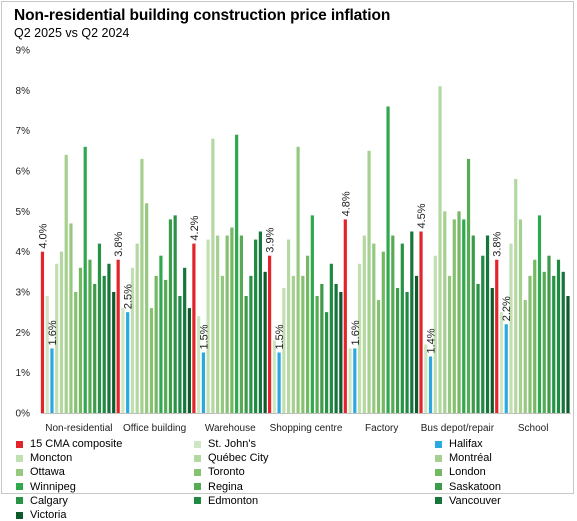 Image resolution: width=577 pixels, height=521 pixels. I want to click on data-label: 4.0%, so click(43, 235).